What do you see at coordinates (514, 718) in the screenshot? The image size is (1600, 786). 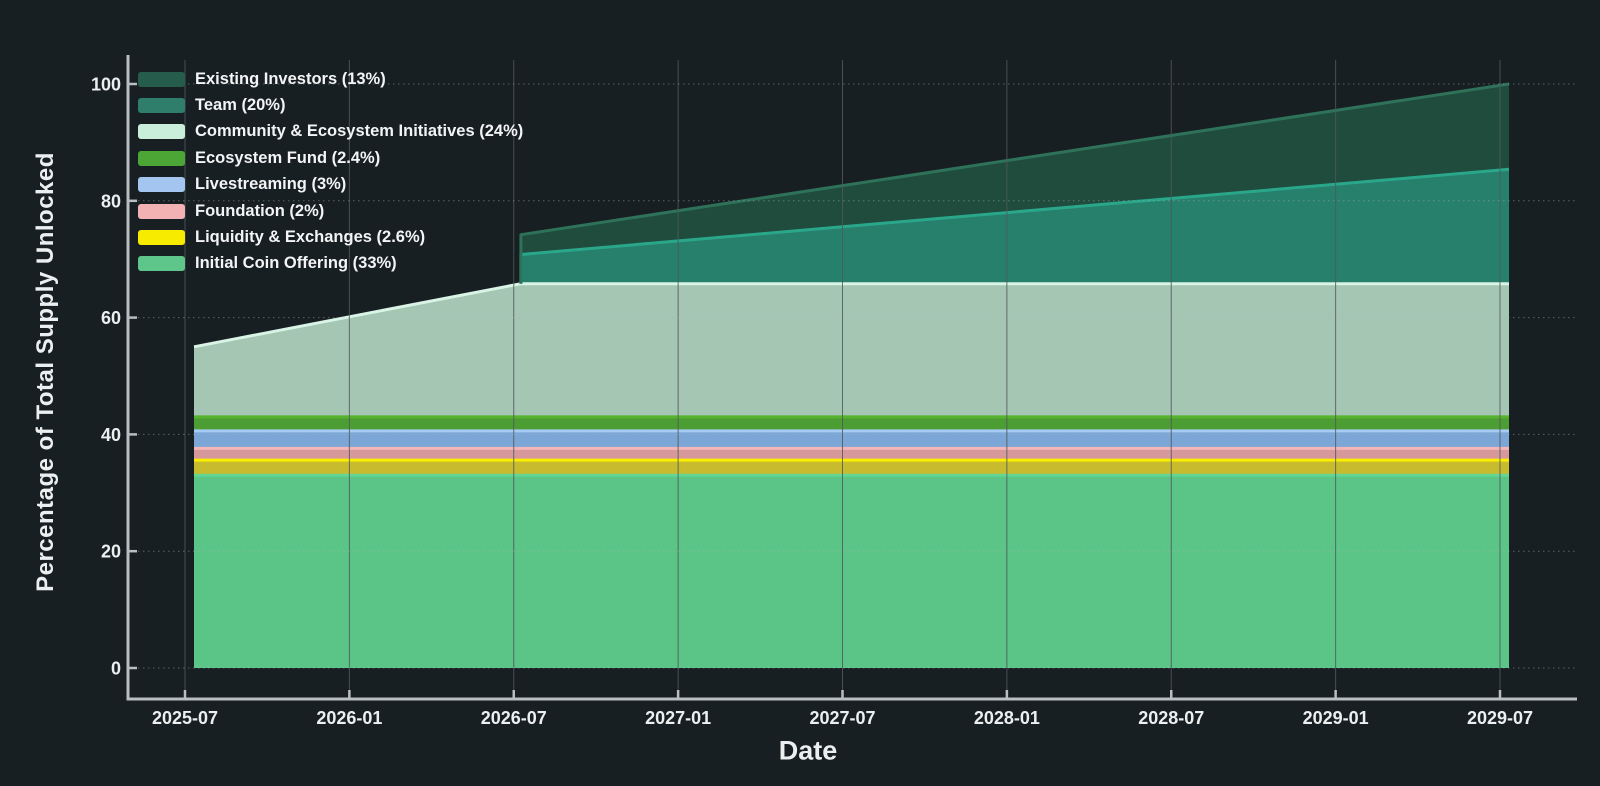 I see `x-tick-label: 2026-07` at bounding box center [514, 718].